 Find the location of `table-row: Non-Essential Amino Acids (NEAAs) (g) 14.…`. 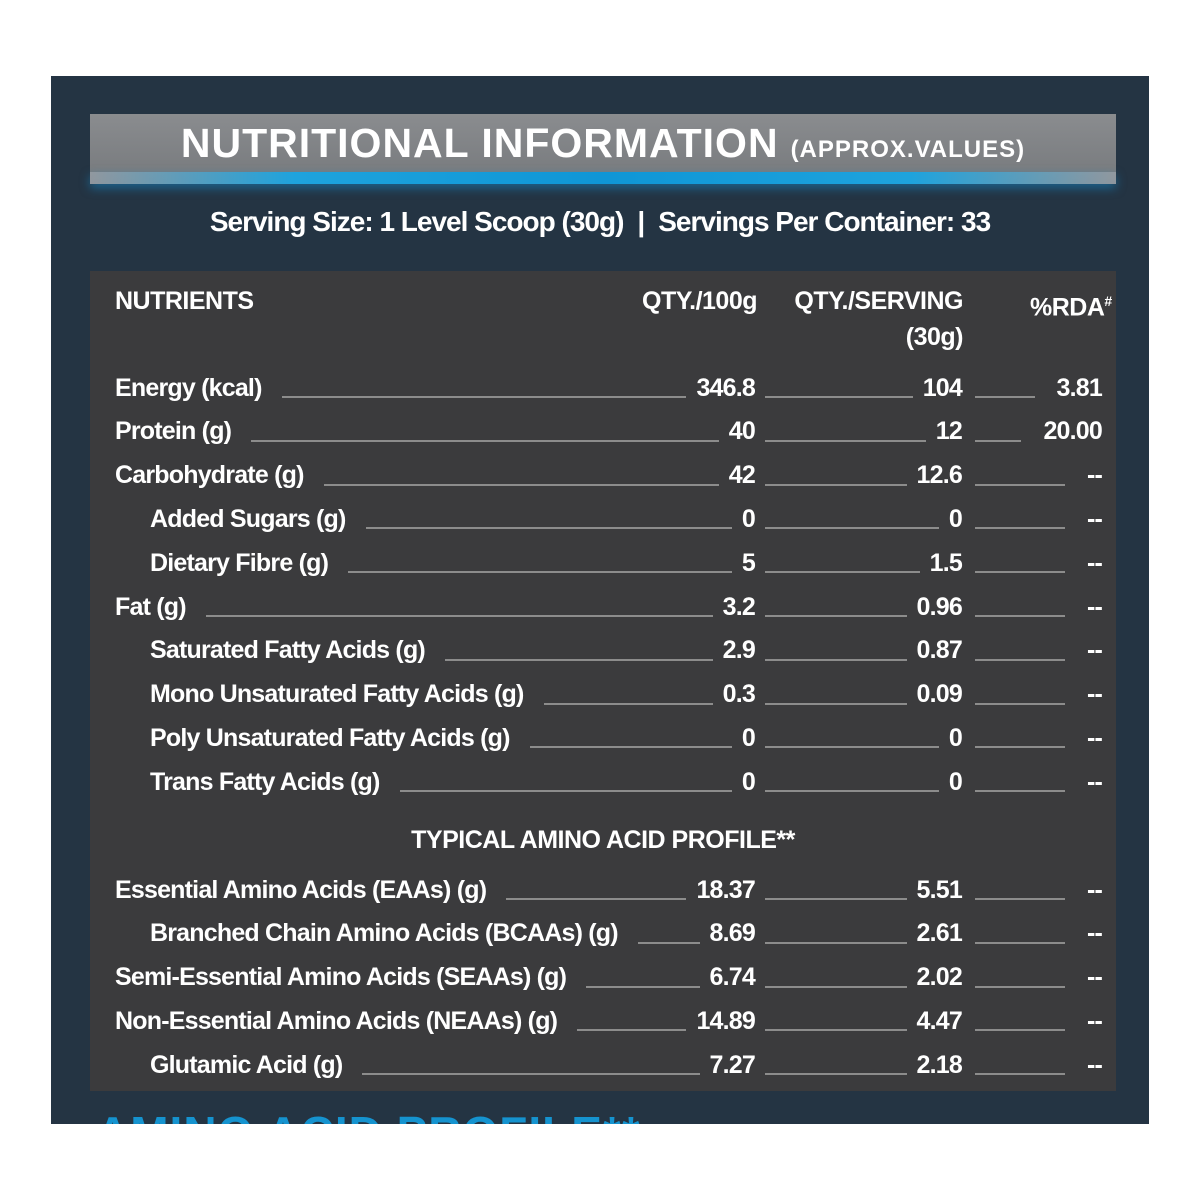

table-row: Non-Essential Amino Acids (NEAAs) (g) 14.… is located at coordinates (603, 1021).